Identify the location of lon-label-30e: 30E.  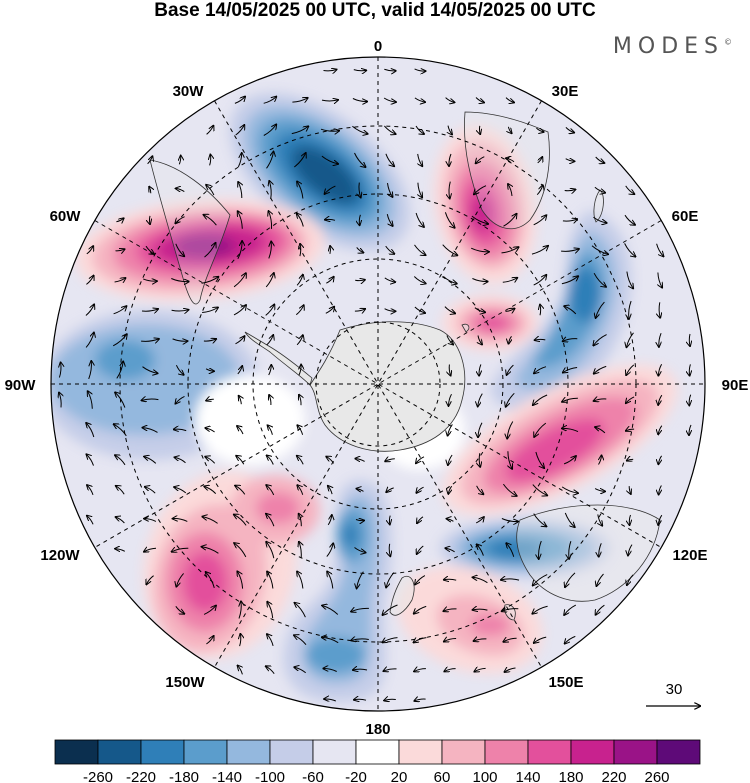
(565, 91).